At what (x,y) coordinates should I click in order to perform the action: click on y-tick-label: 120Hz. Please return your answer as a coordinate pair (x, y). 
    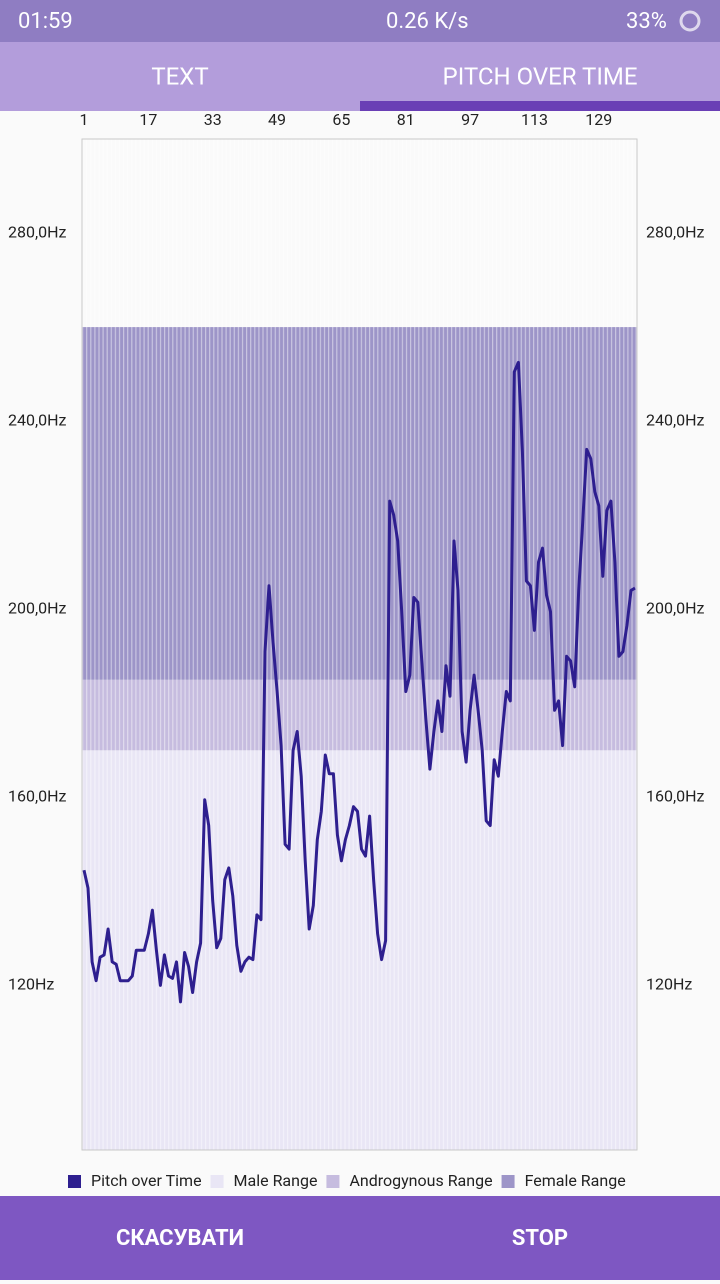
    Looking at the image, I should click on (31, 984).